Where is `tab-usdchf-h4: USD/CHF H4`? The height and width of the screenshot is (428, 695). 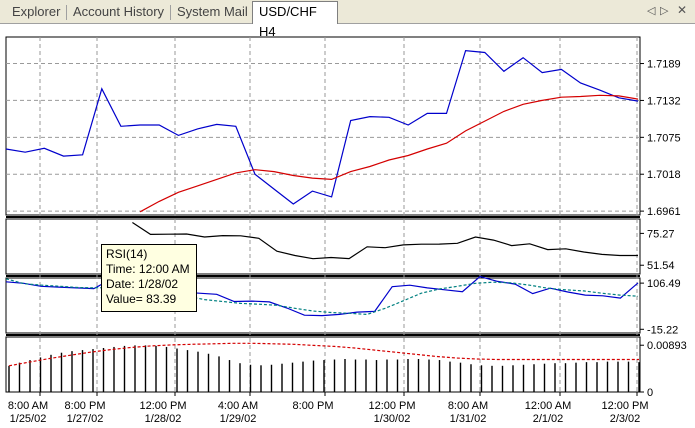 tab-usdchf-h4: USD/CHF H4 is located at coordinates (295, 20).